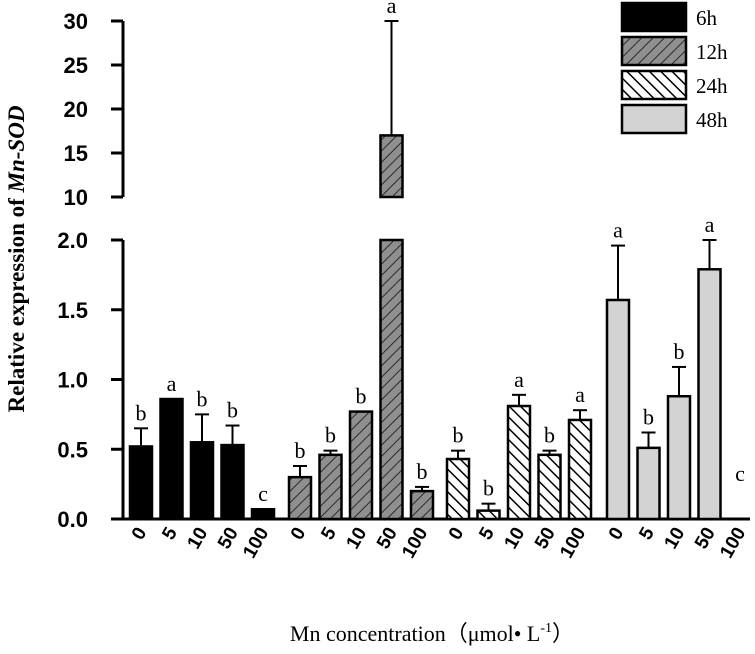  I want to click on x-axis-label-main: Mn concentration（μmol• L, so click(415, 633).